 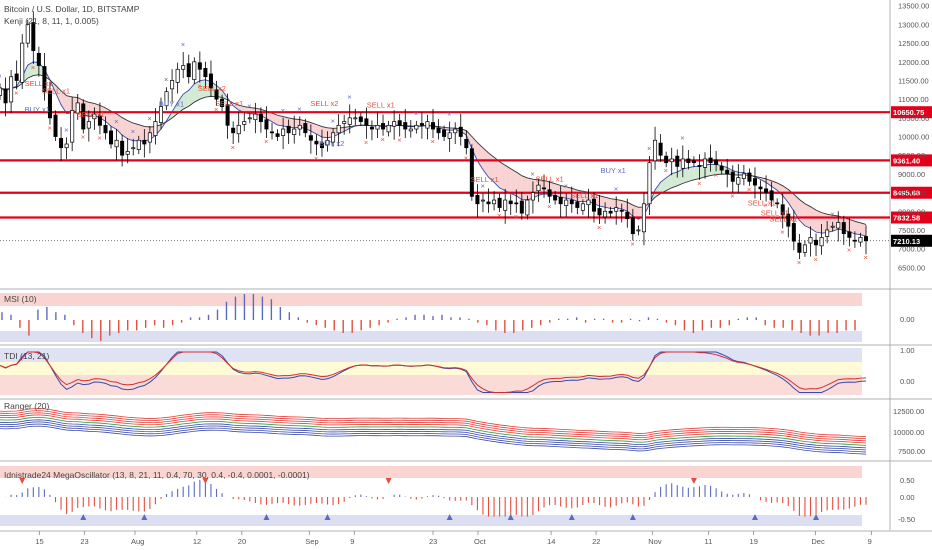 I want to click on ranger-pane: Ranger (20) 12500.00 10000.00 7500.00, so click(x=462, y=428).